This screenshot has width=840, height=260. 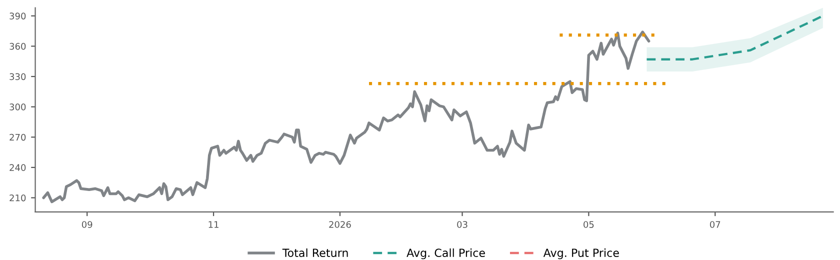 What do you see at coordinates (340, 224) in the screenshot?
I see `x-tick-label: 2026` at bounding box center [340, 224].